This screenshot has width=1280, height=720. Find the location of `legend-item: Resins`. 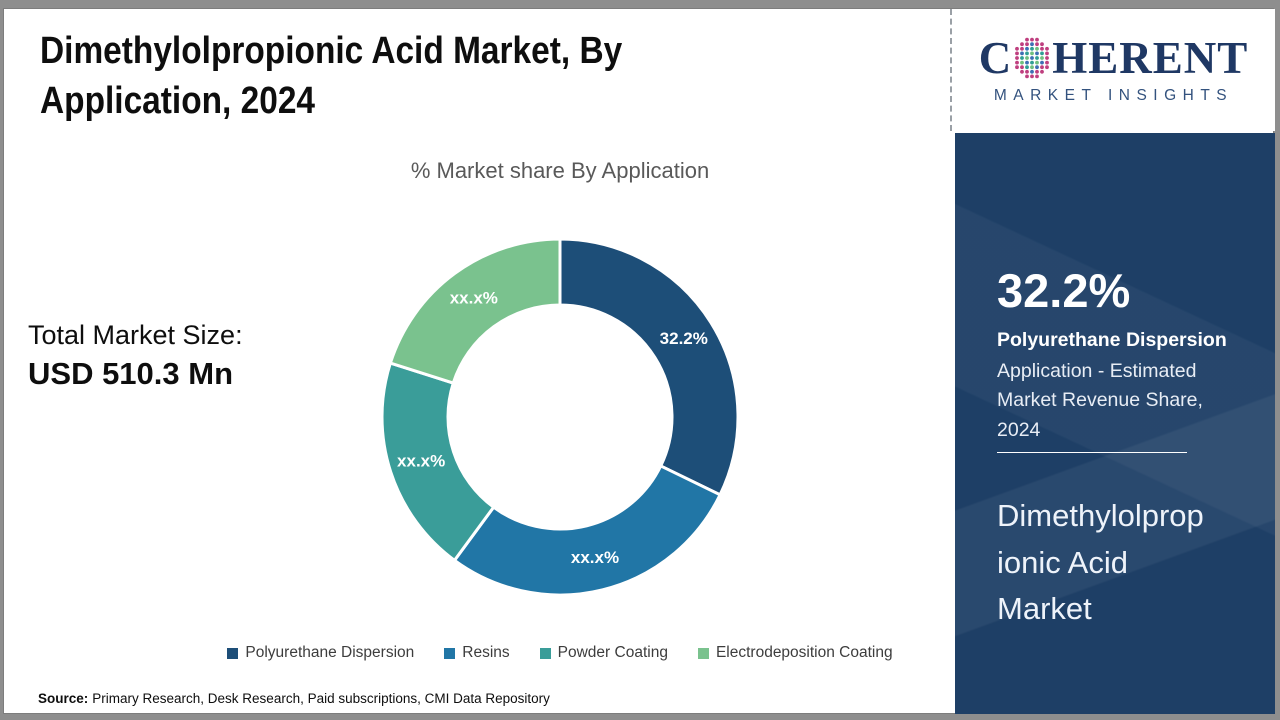

legend-item: Resins is located at coordinates (477, 653).